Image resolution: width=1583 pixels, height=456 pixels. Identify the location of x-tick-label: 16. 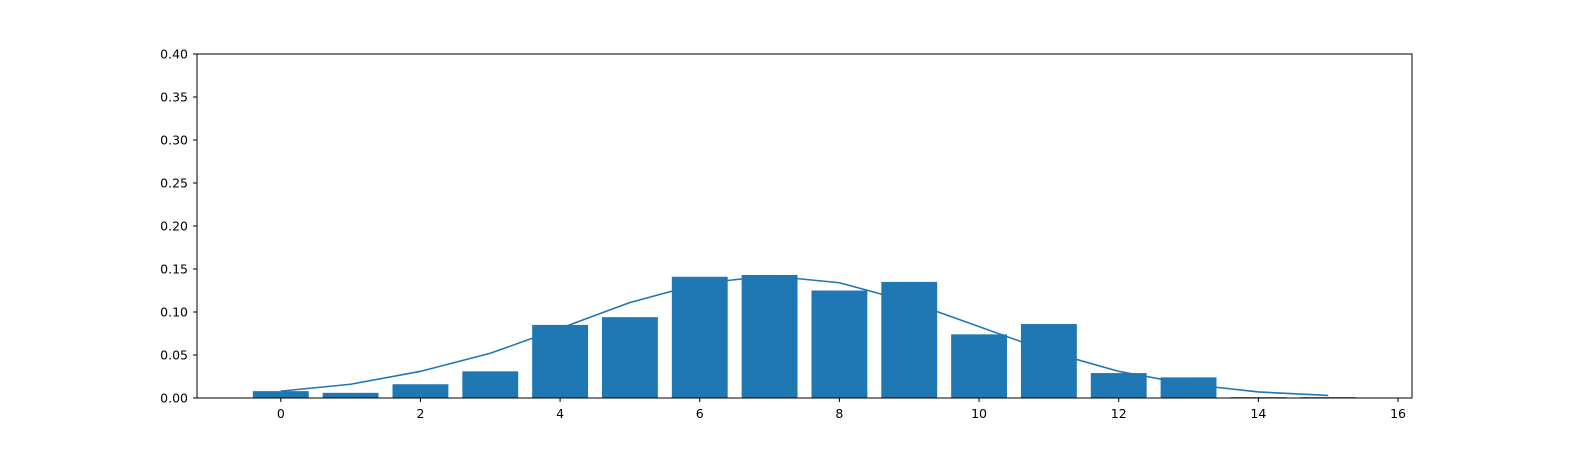
(1398, 413).